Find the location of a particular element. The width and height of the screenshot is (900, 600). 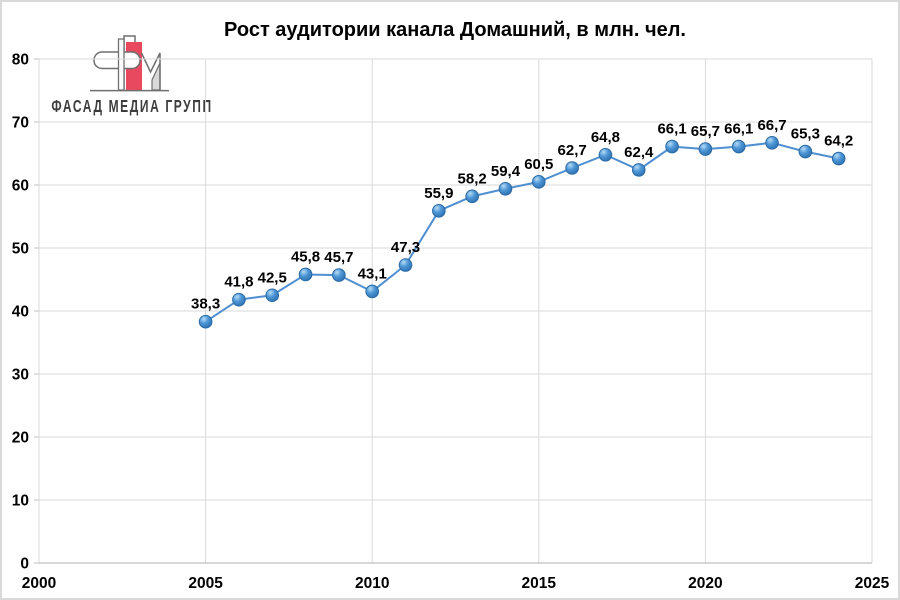

data-label: 55,9 is located at coordinates (438, 193).